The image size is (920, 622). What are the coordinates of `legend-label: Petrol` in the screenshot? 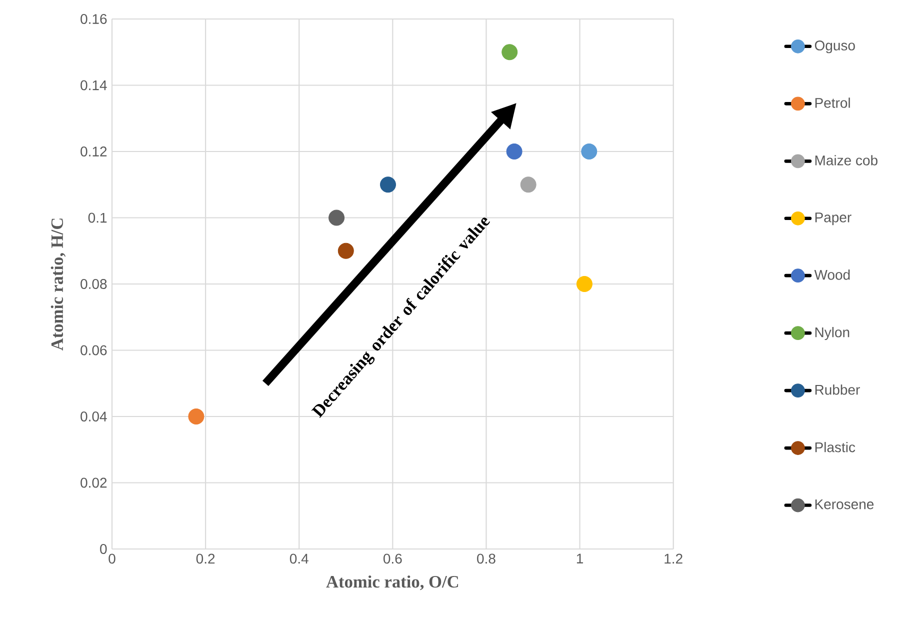 It's located at (832, 103).